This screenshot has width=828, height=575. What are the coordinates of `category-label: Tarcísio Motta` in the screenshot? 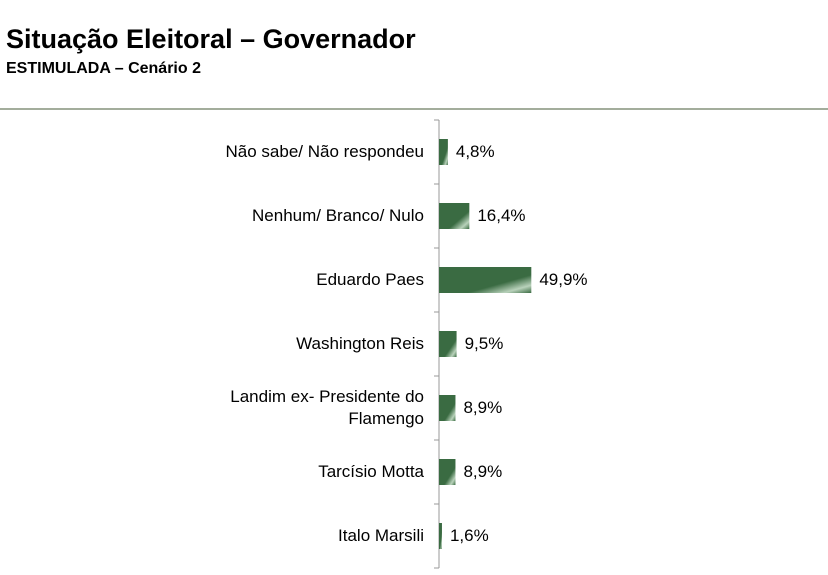 It's located at (371, 471).